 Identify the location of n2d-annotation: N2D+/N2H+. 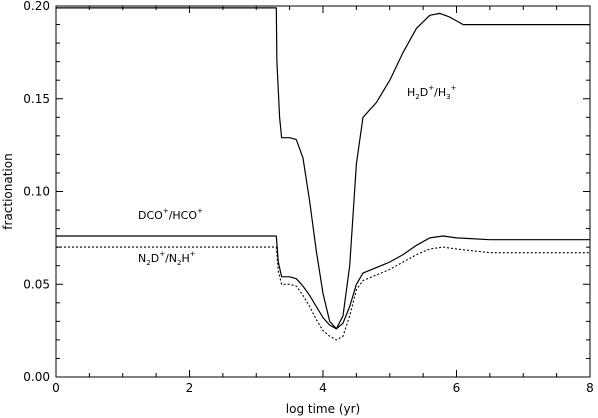
(167, 258).